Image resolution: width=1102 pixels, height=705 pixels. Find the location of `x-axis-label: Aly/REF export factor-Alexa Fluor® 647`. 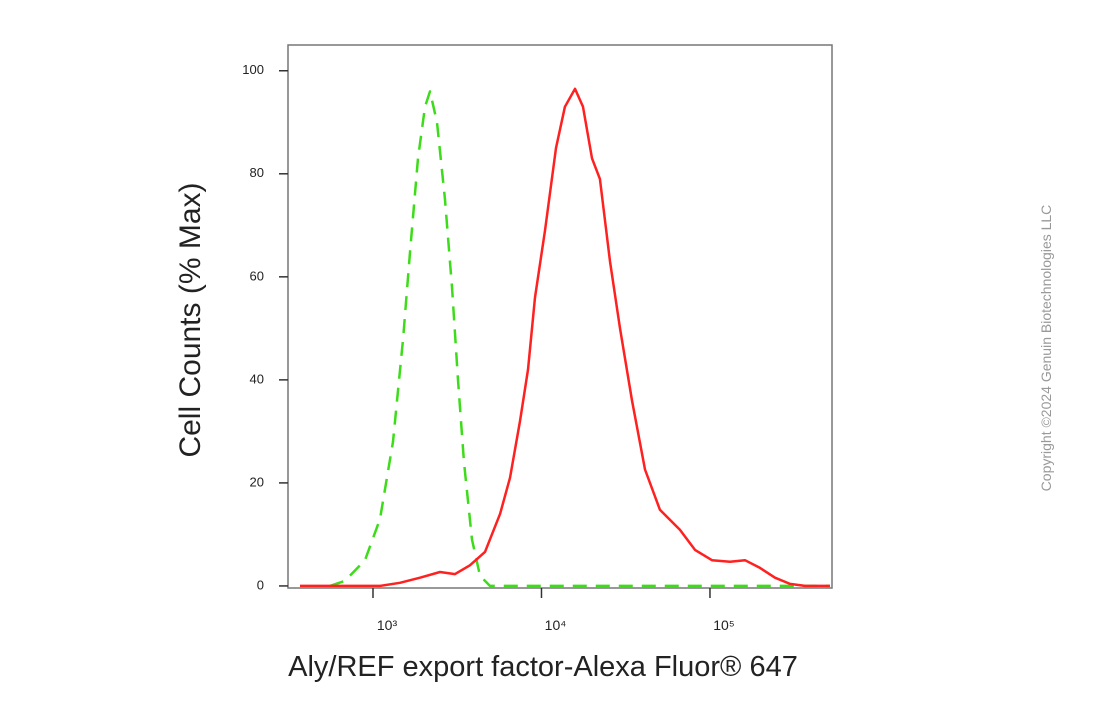

x-axis-label: Aly/REF export factor-Alexa Fluor® 647 is located at coordinates (543, 667).